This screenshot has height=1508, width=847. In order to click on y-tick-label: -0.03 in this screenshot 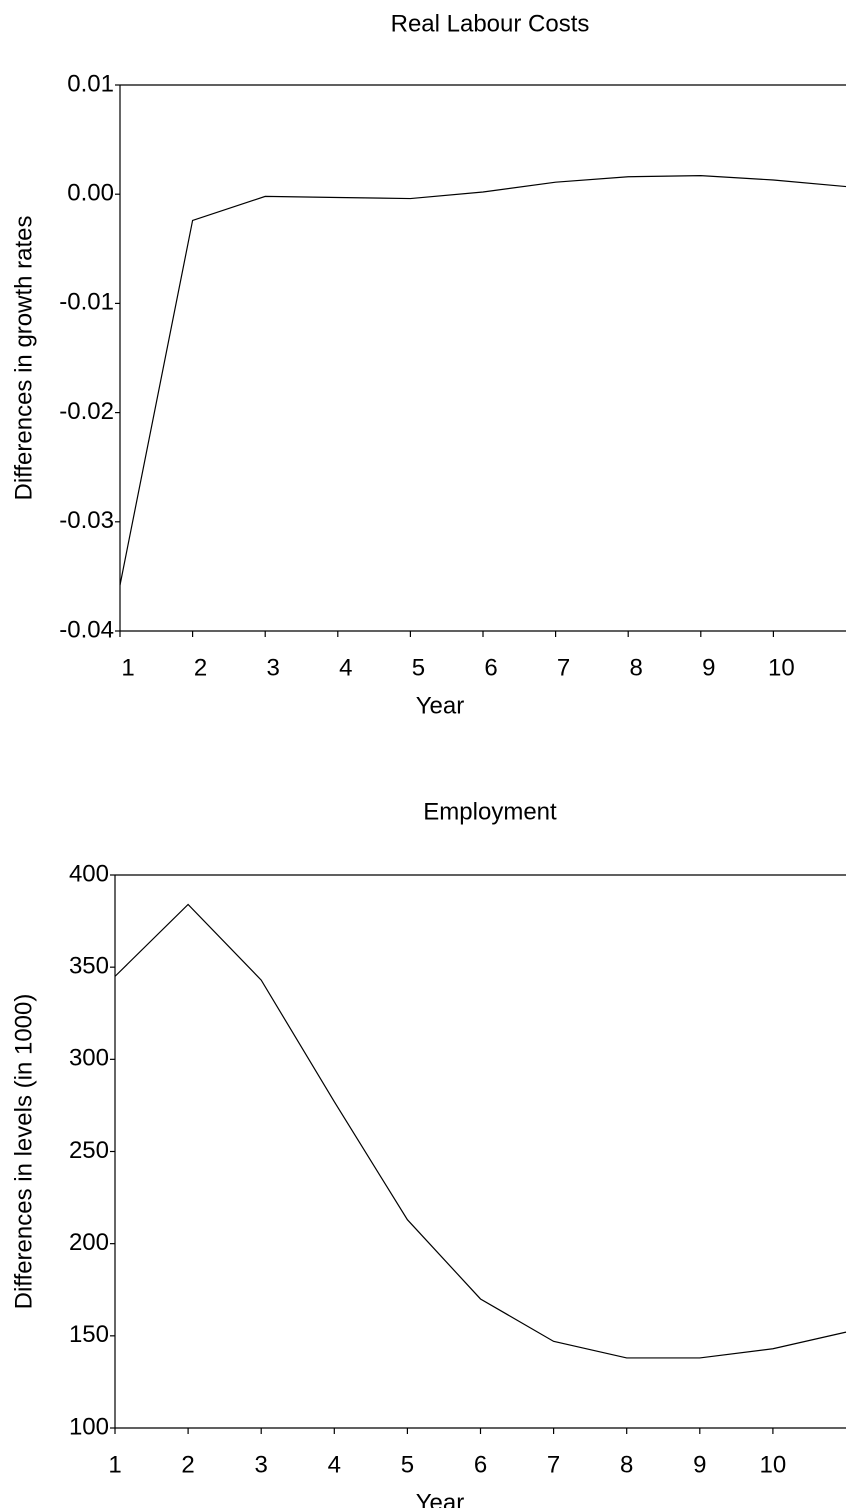, I will do `click(86, 520)`.